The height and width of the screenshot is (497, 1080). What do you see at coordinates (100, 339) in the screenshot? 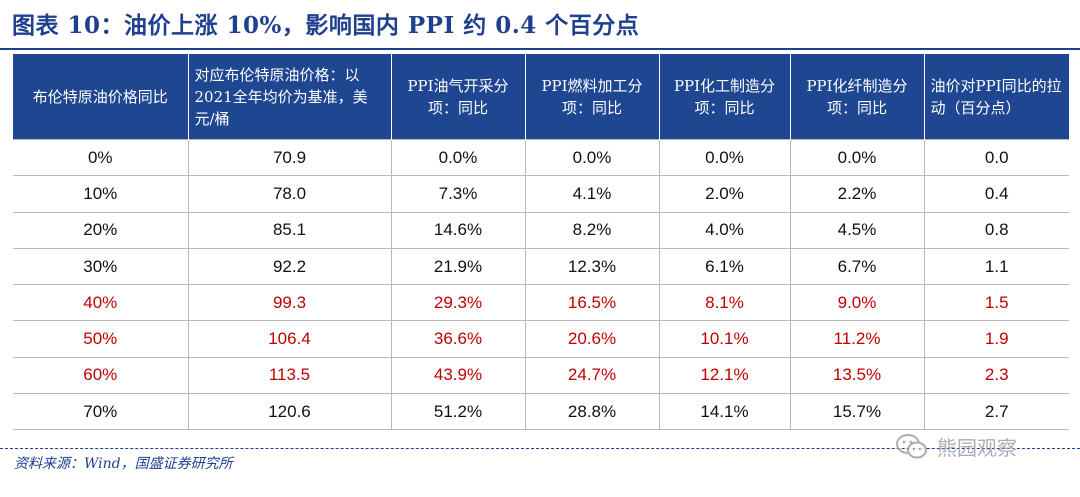
I see `table-cell: 50%` at bounding box center [100, 339].